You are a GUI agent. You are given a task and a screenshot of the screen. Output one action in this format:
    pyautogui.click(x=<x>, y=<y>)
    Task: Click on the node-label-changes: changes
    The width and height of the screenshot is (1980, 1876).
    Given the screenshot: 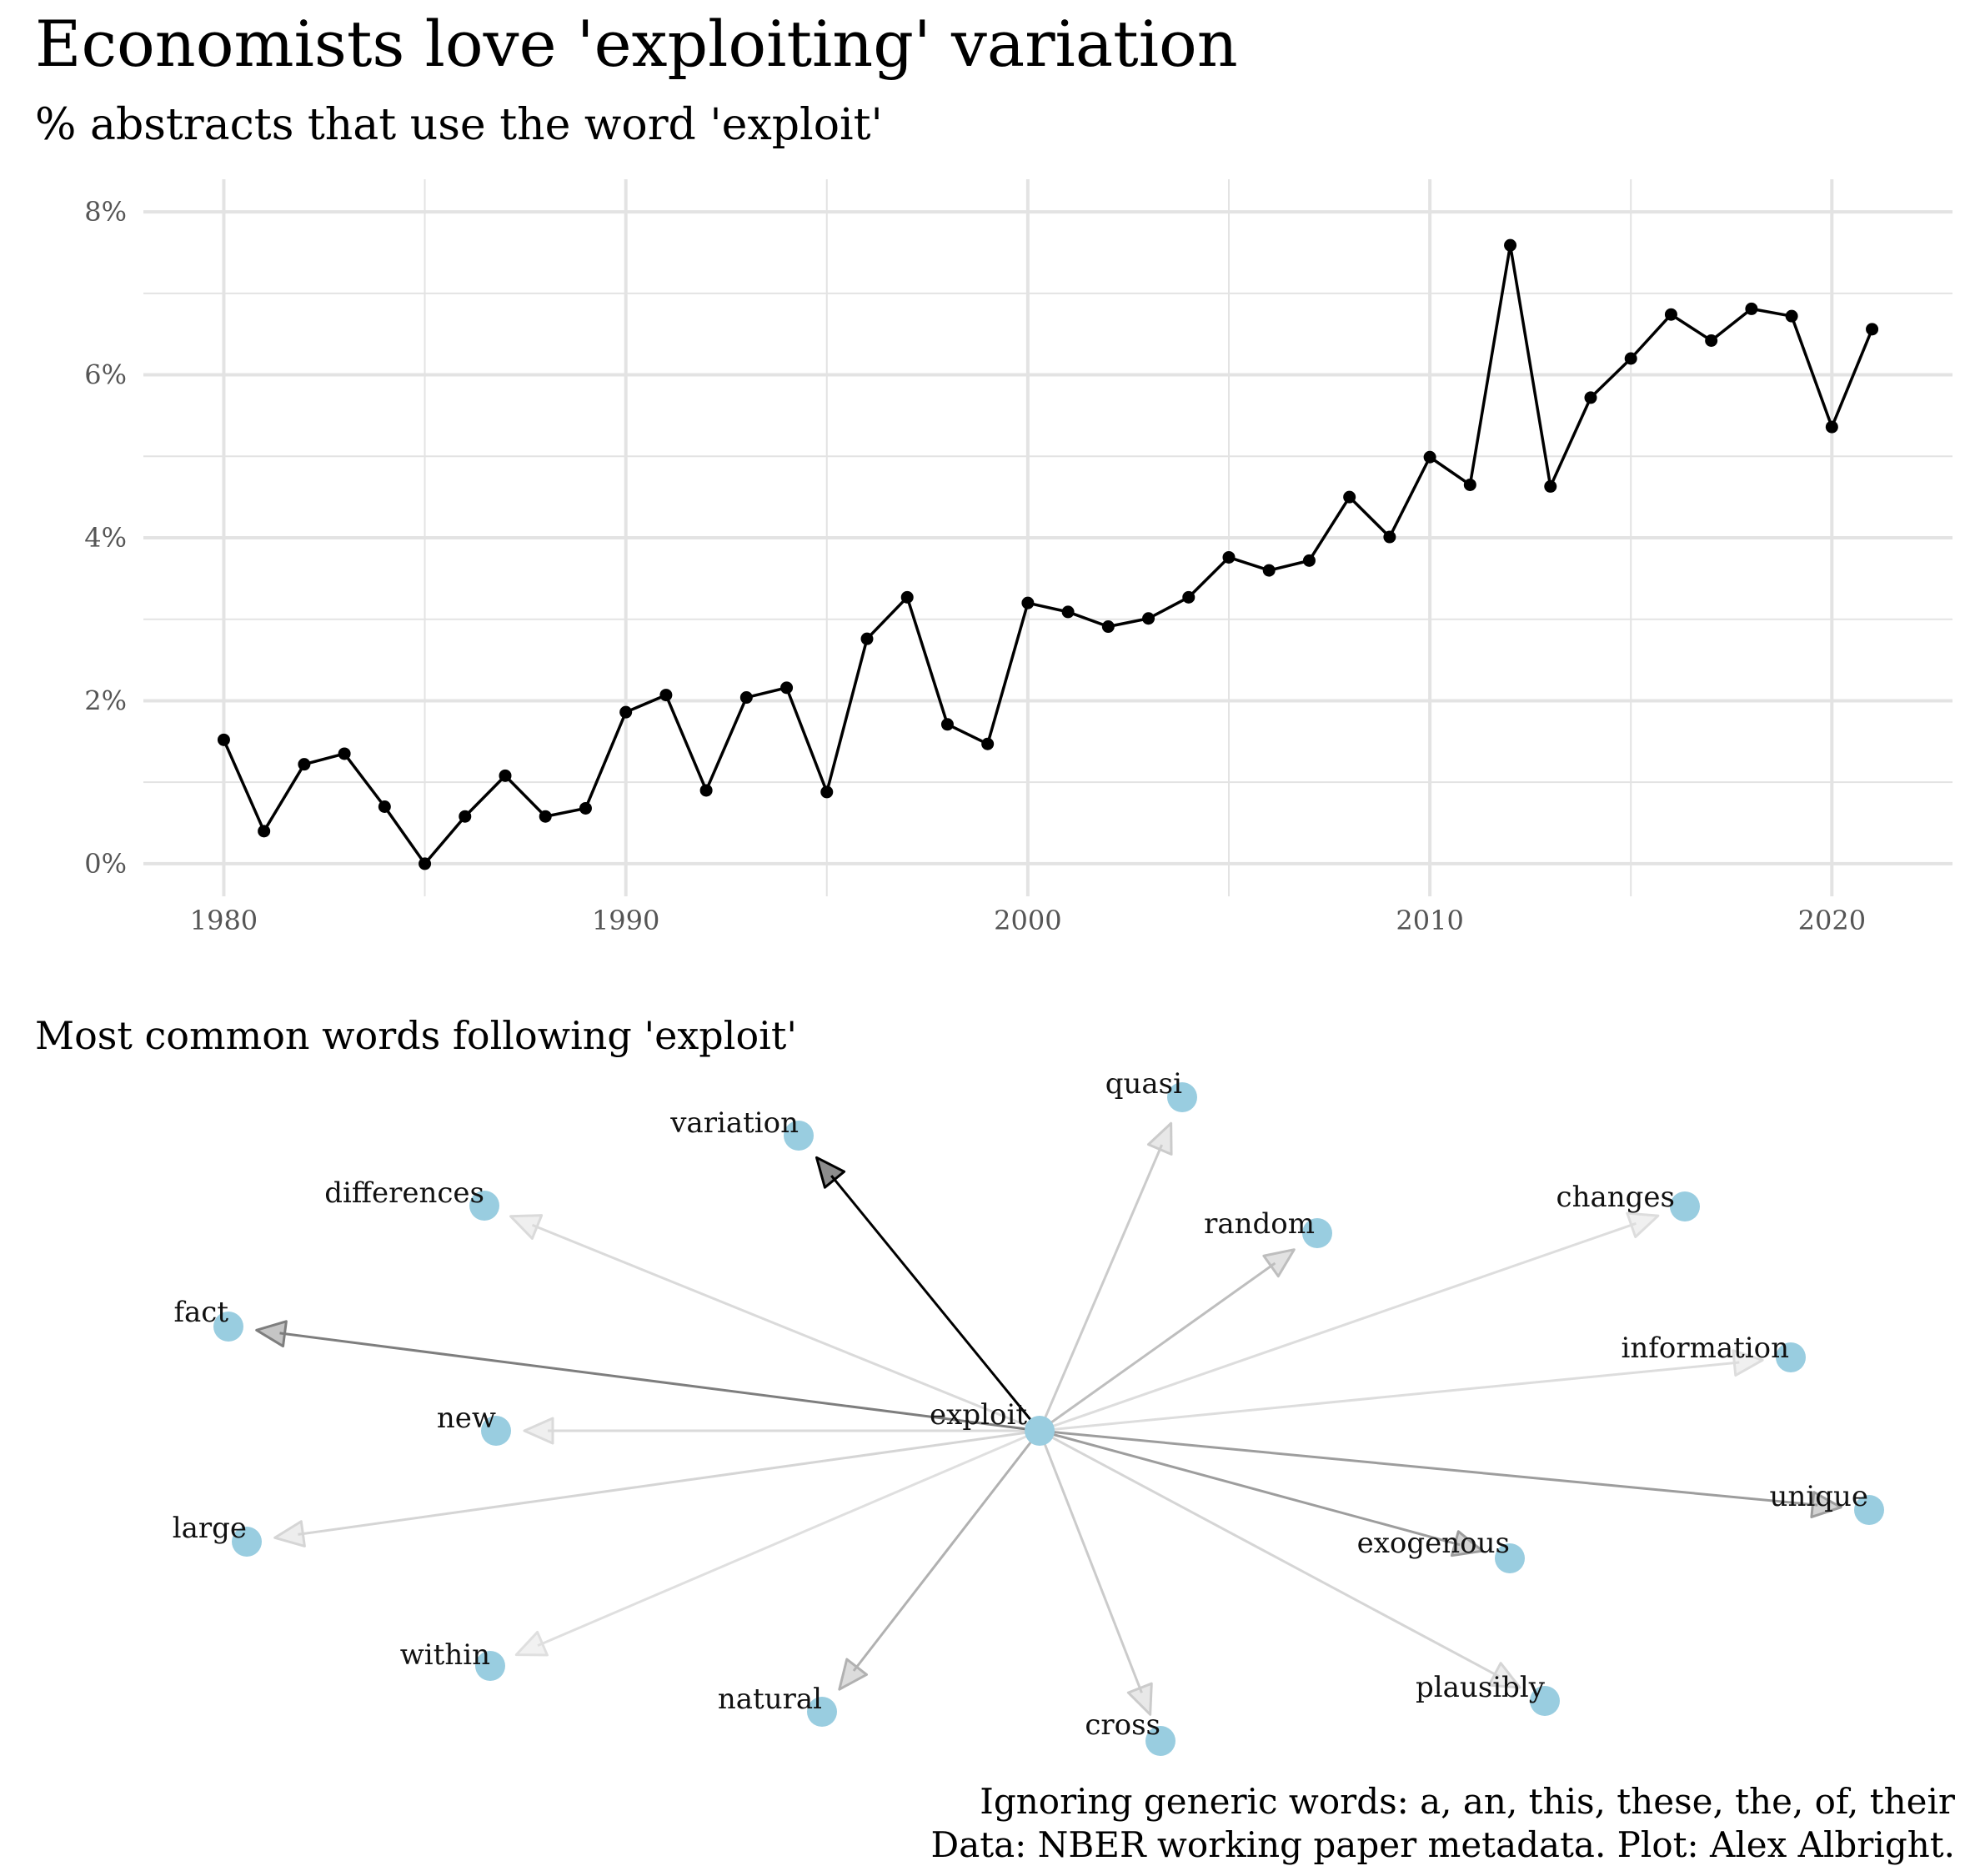 What is the action you would take?
    pyautogui.click(x=1615, y=1197)
    